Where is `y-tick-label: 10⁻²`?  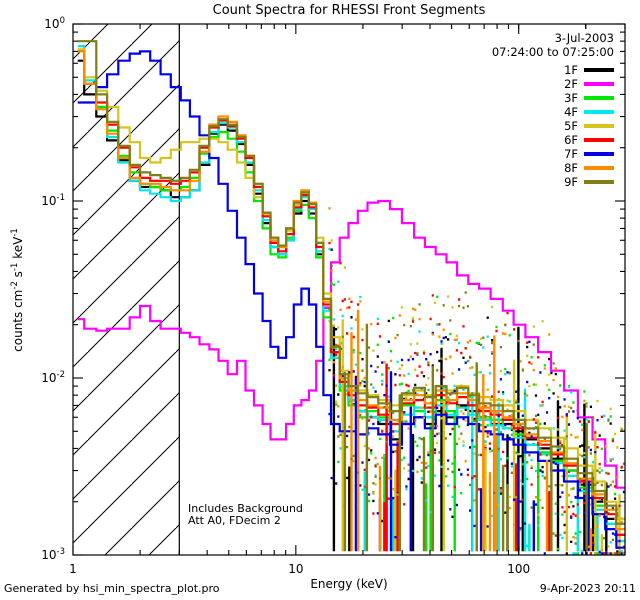
y-tick-label: 10⁻² is located at coordinates (53, 377).